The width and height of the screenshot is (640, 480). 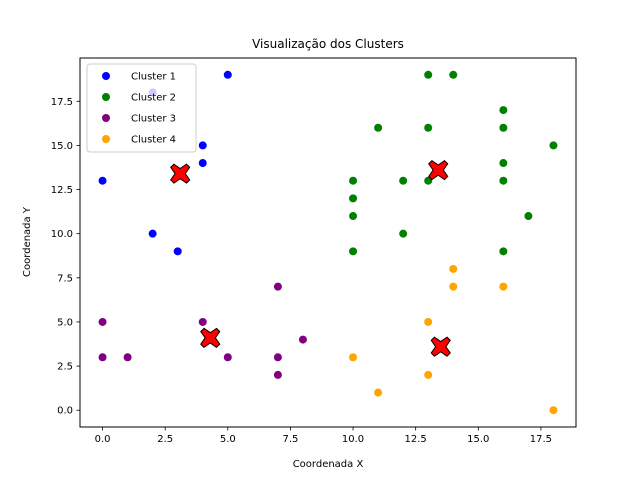 I want to click on y-tick-label: 10.0, so click(x=62, y=234).